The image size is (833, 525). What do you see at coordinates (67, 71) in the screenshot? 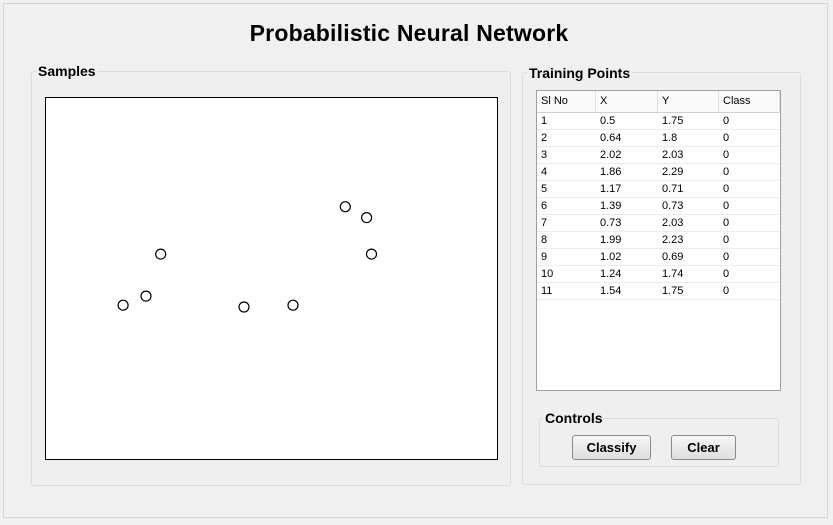
I see `samples-group-title: Samples` at bounding box center [67, 71].